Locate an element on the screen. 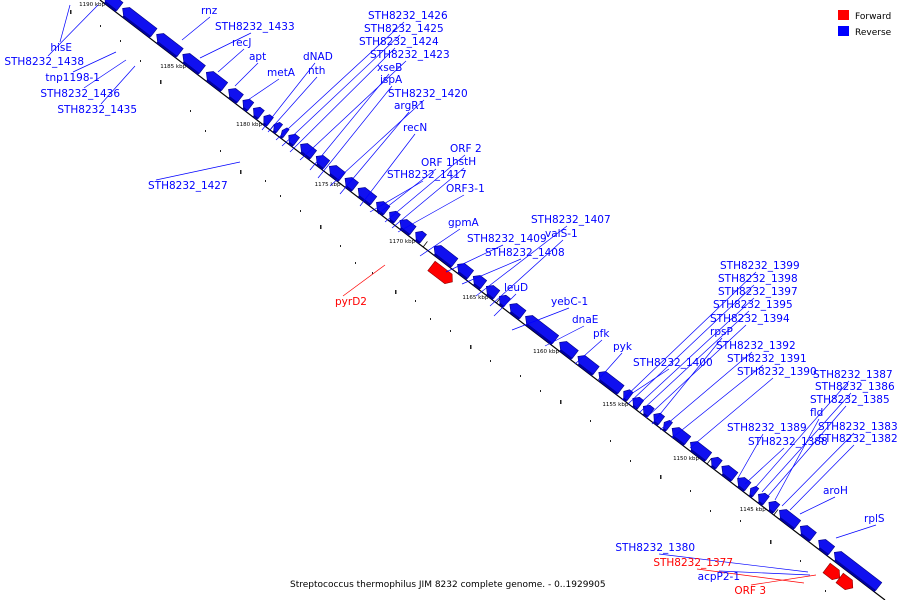  gene-label: STH8232_1424 is located at coordinates (399, 42).